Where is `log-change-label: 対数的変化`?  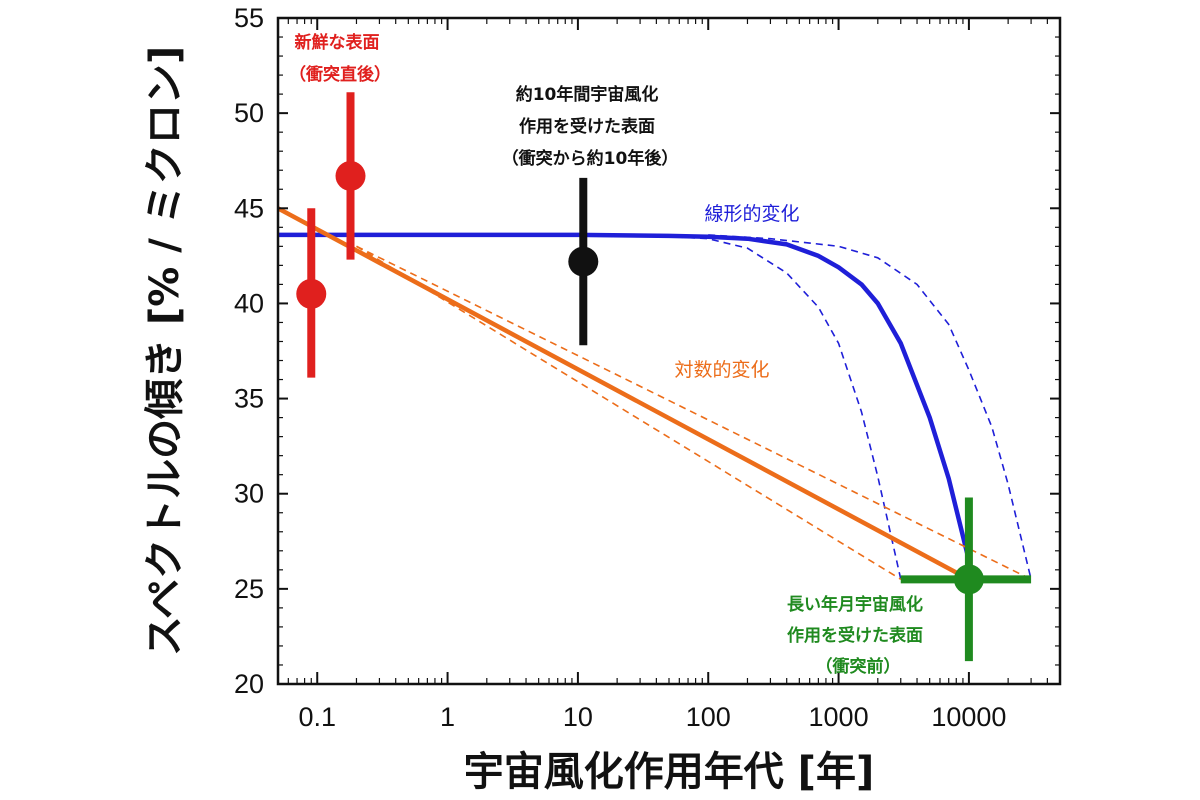 log-change-label: 対数的変化 is located at coordinates (721, 370).